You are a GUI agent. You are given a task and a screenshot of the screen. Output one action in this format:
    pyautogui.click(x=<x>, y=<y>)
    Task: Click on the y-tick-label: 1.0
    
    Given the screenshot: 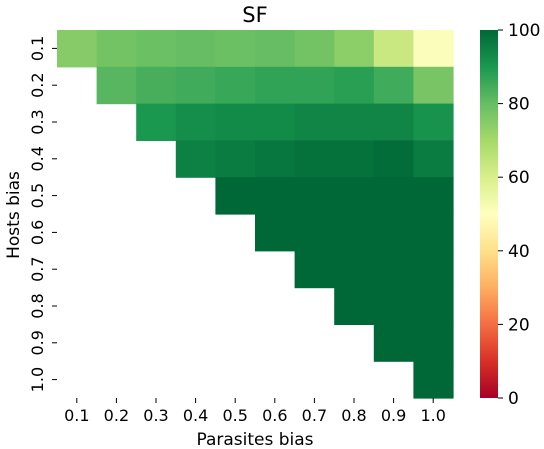 What is the action you would take?
    pyautogui.click(x=37, y=379)
    